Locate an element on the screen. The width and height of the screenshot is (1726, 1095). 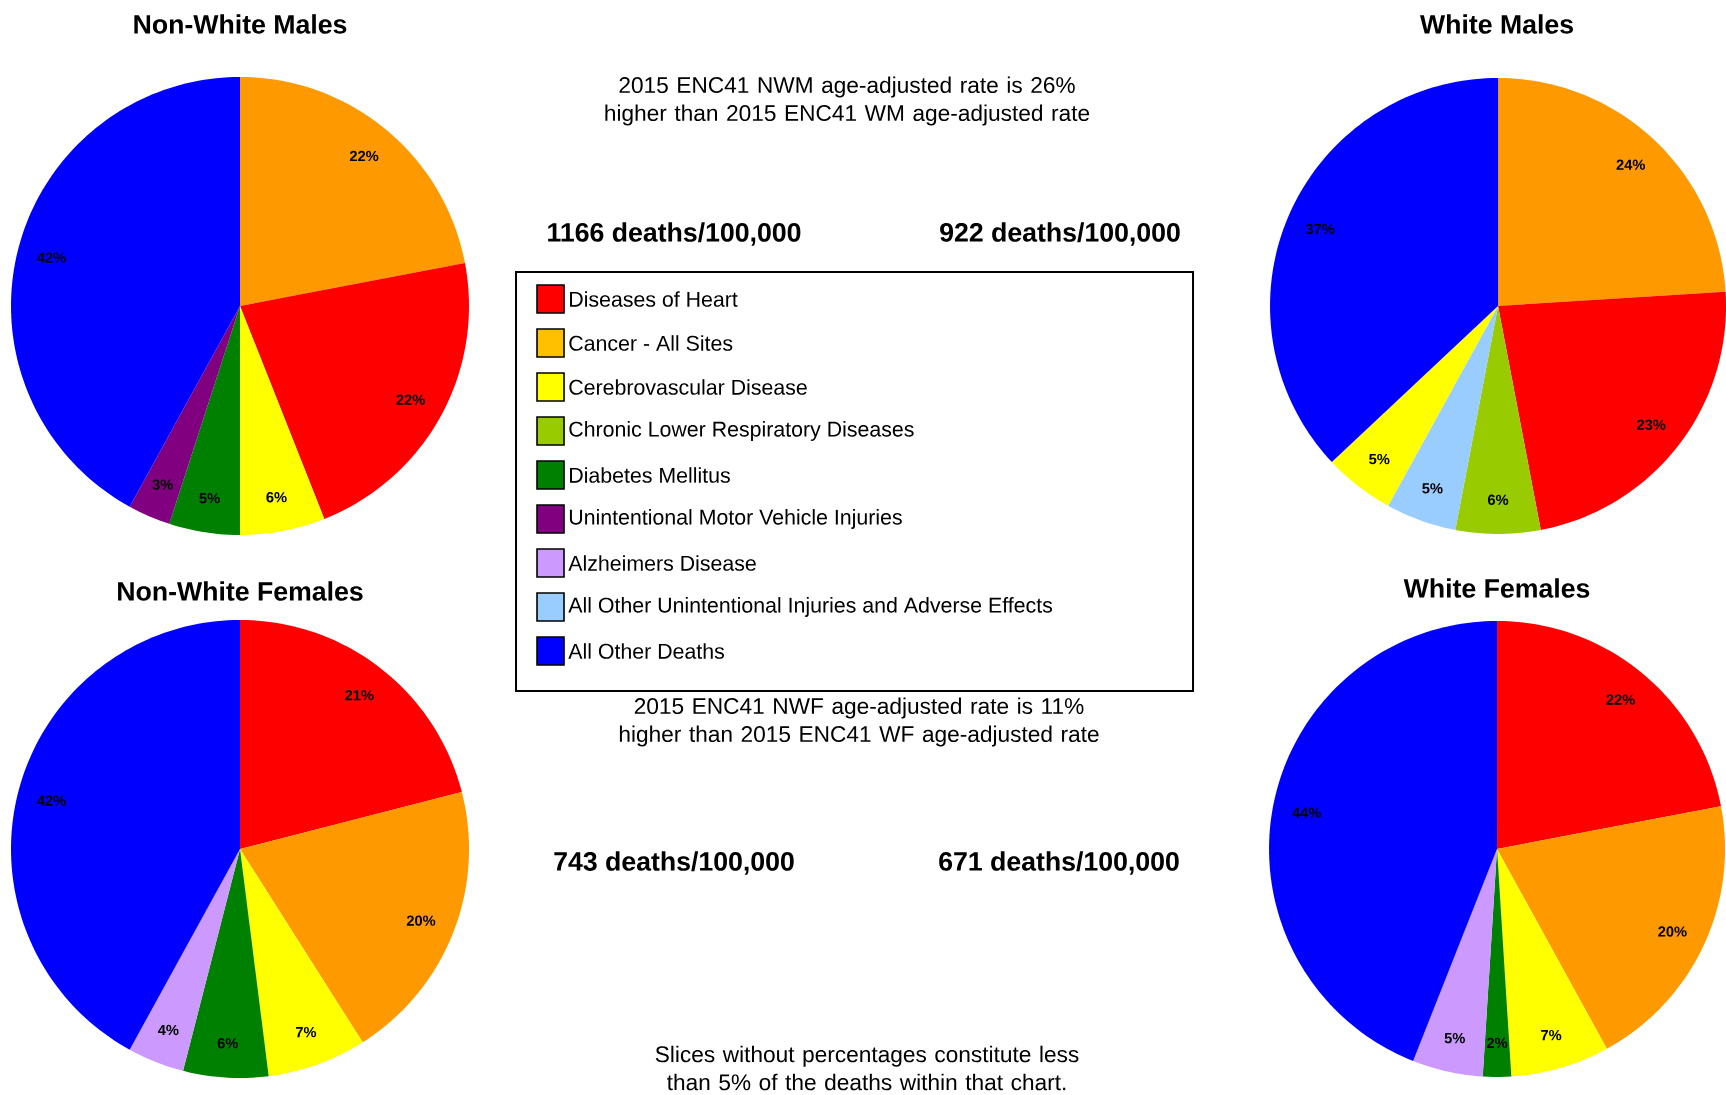
data-label: 37% is located at coordinates (1320, 229).